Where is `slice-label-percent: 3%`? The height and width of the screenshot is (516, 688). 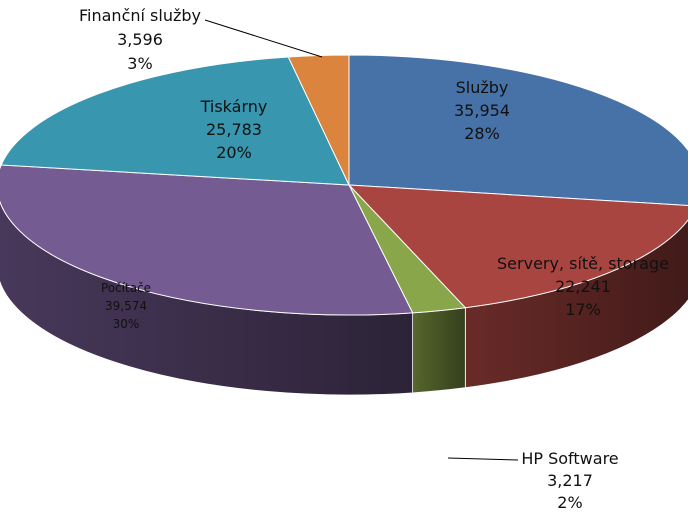 slice-label-percent: 3% is located at coordinates (139, 63).